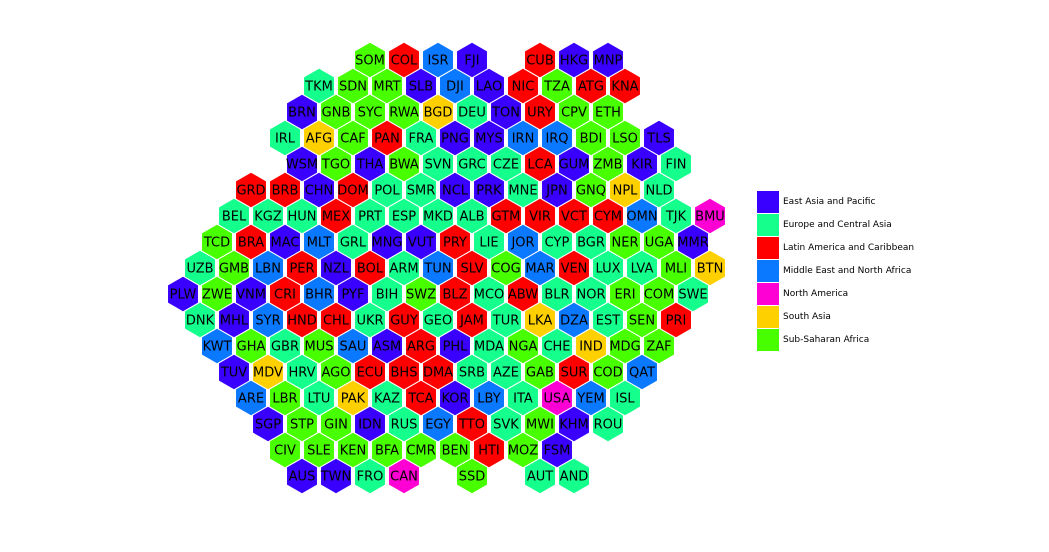  I want to click on hex-cell-zmb: ZMB, so click(608, 164).